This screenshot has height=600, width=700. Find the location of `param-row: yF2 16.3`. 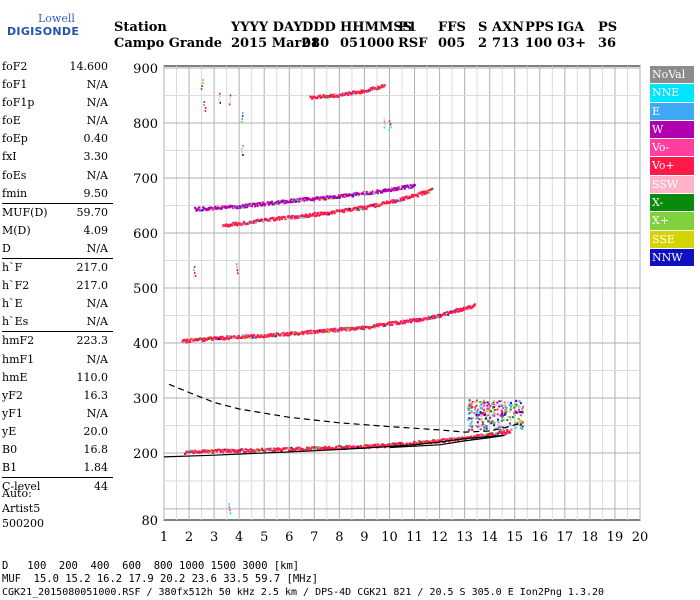

param-row: yF2 16.3 is located at coordinates (57, 396).